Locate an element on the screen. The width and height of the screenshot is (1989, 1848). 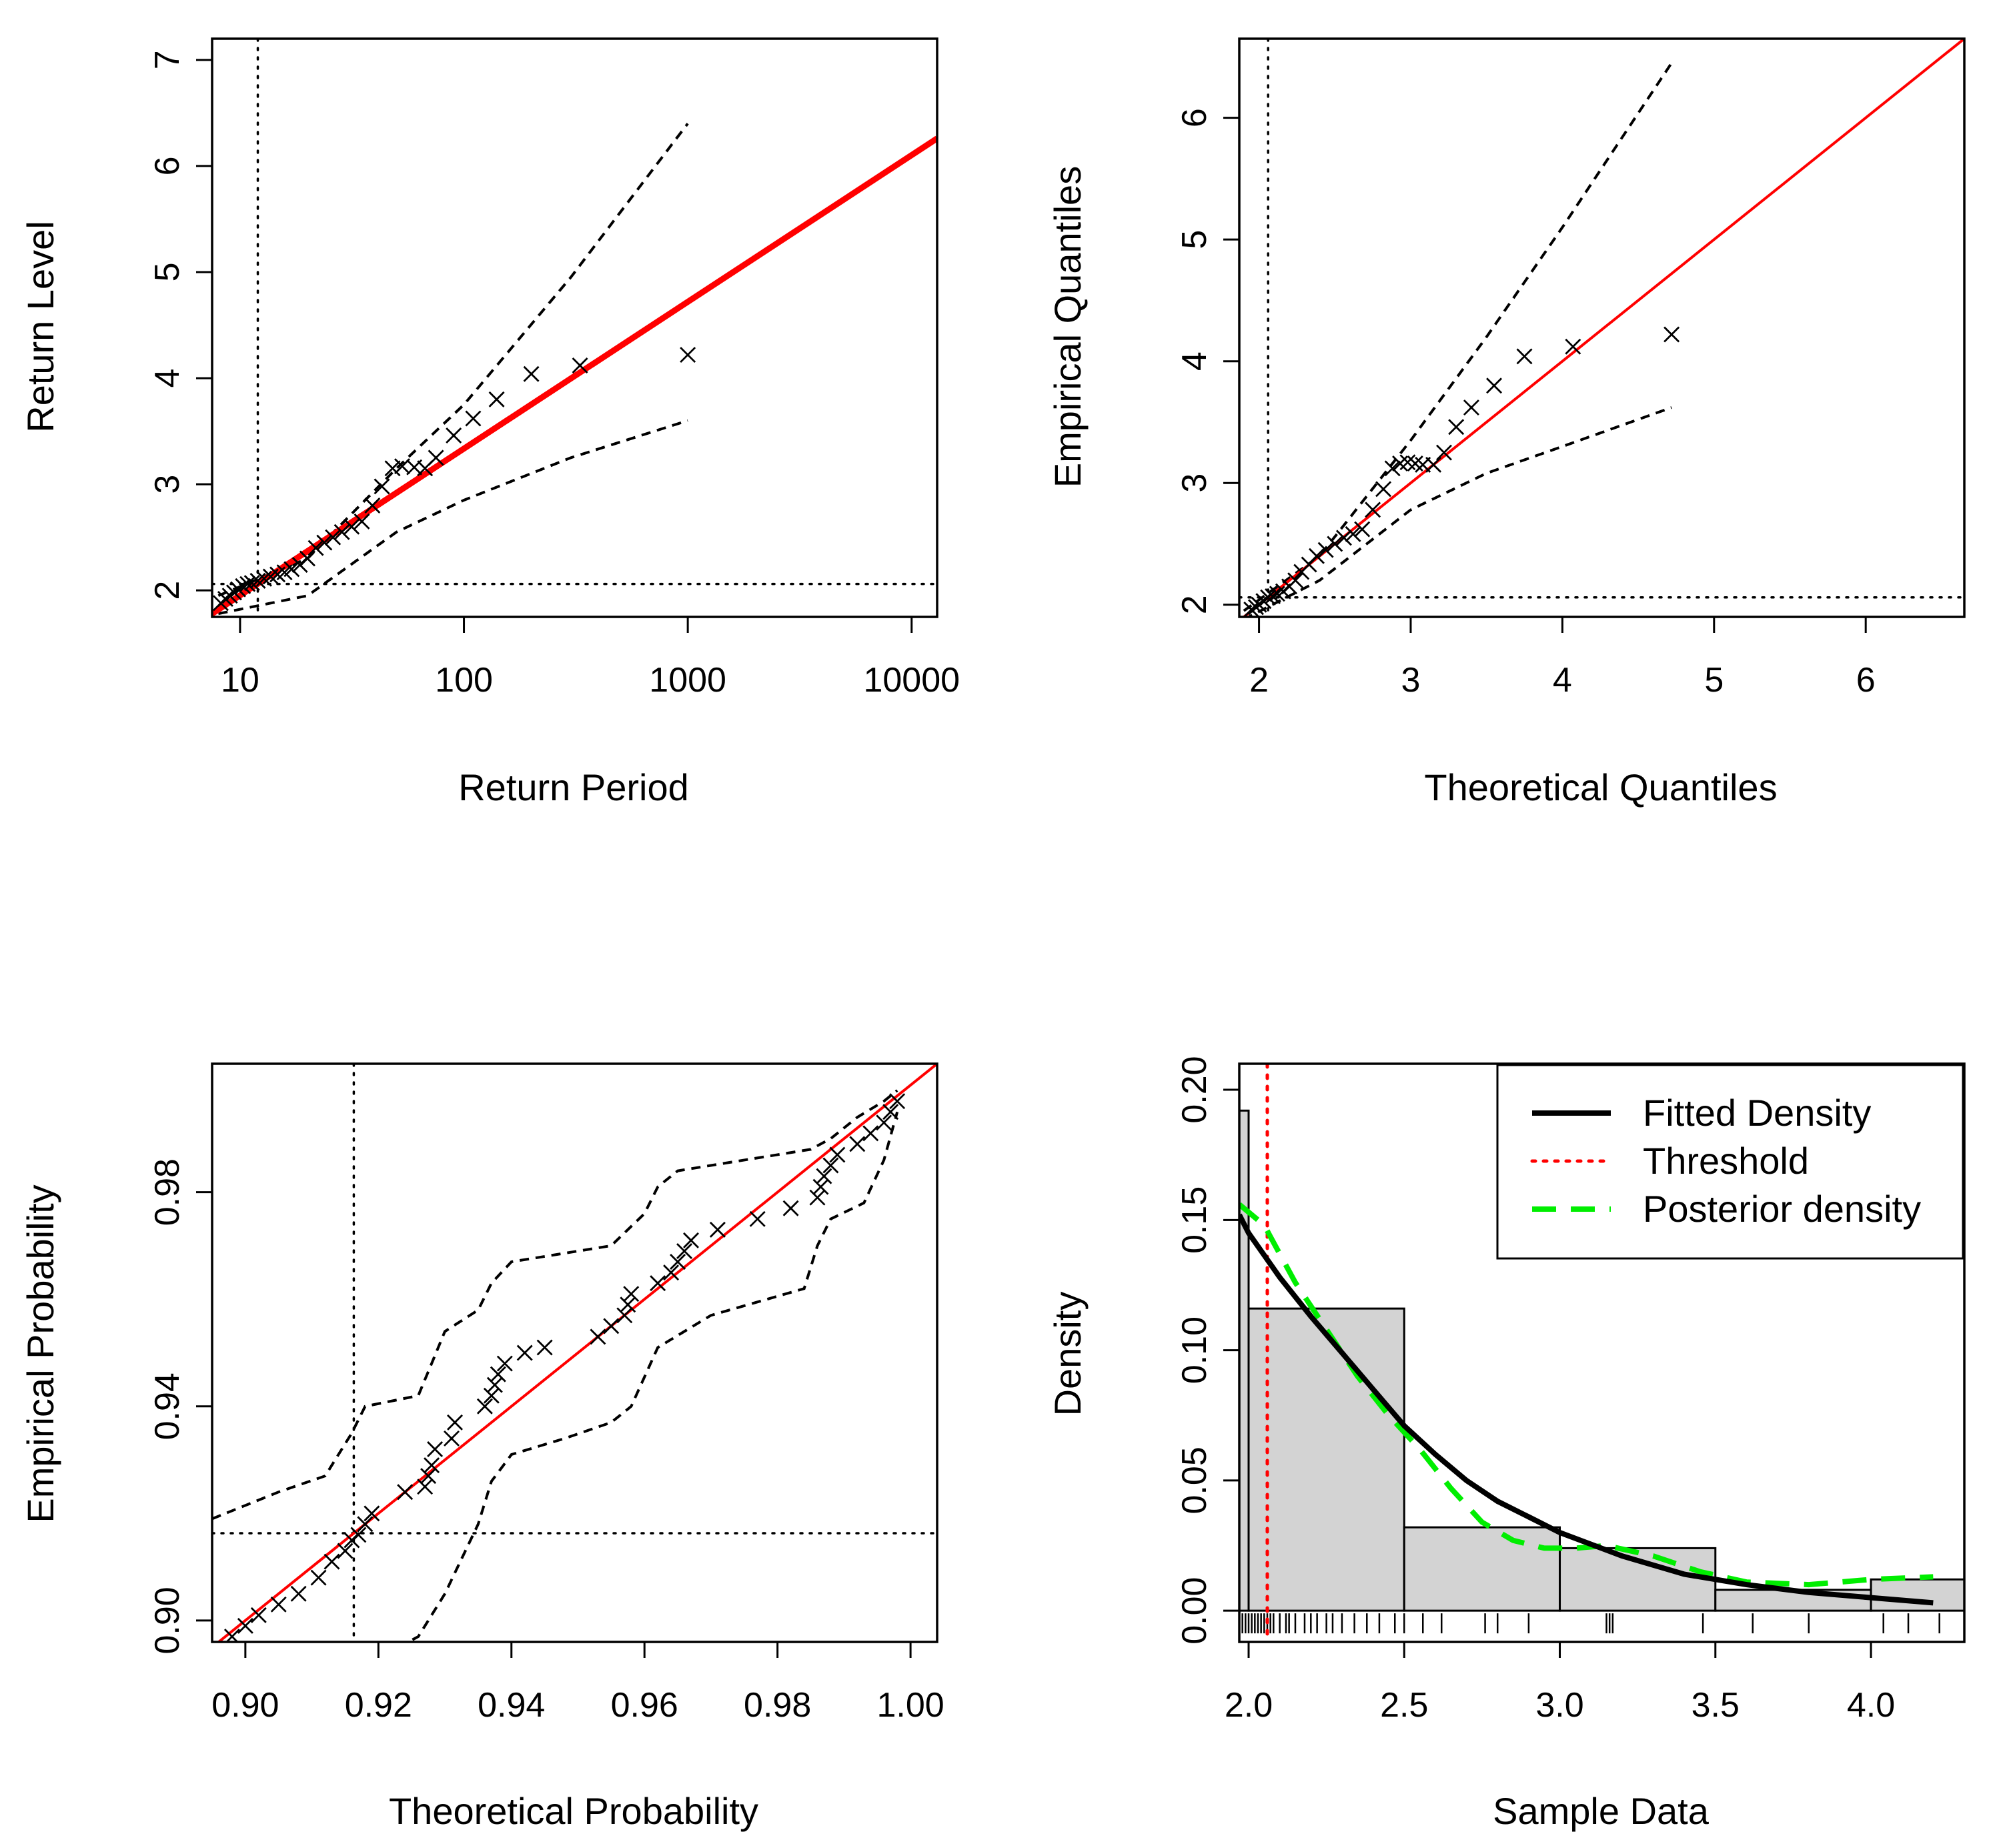
x-tick-label: 1.00 is located at coordinates (910, 1705).